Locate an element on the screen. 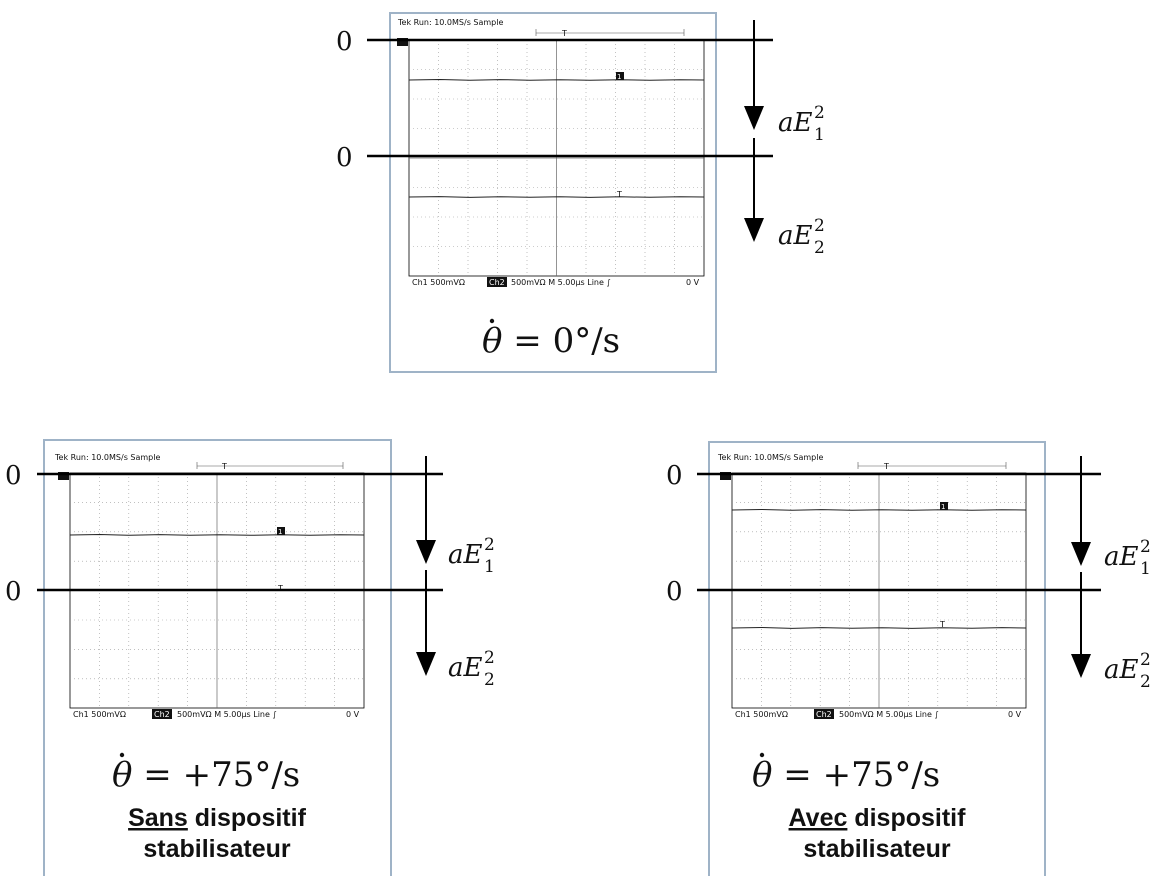  caption-underlined: Sans is located at coordinates (158, 818).